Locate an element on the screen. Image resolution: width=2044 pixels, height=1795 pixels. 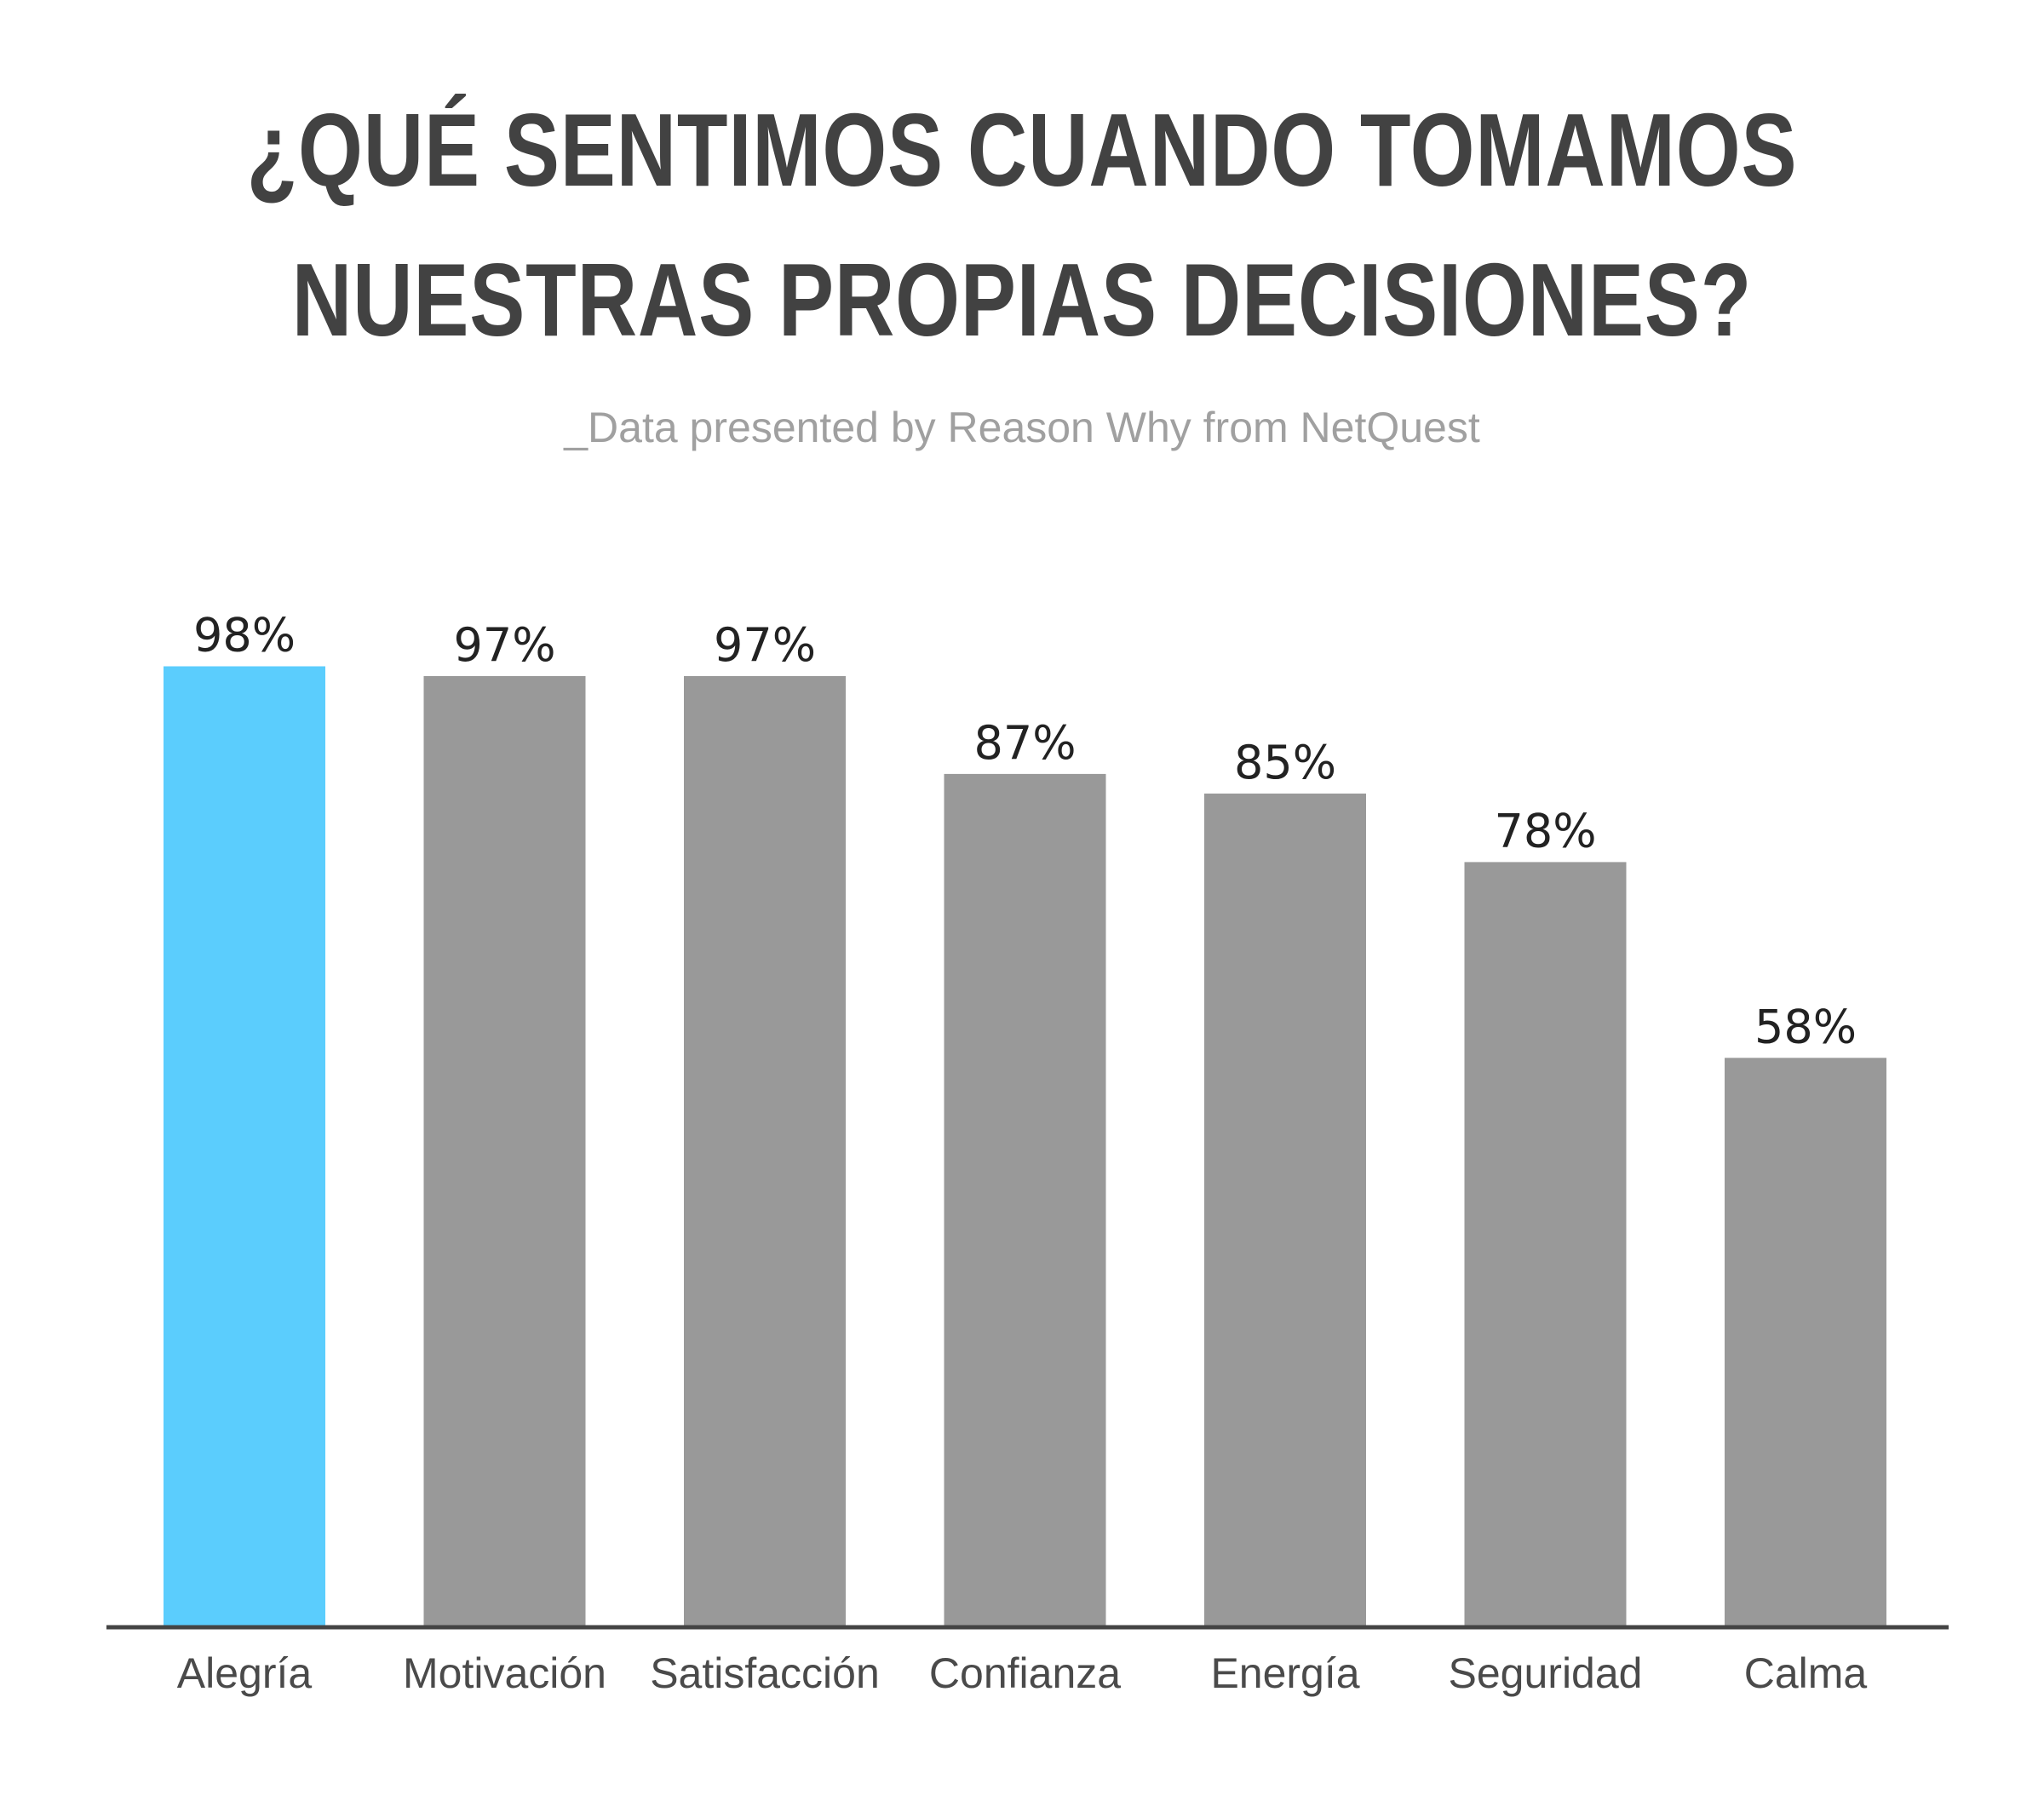
category-label-seguridad: Seguridad is located at coordinates (1546, 1673).